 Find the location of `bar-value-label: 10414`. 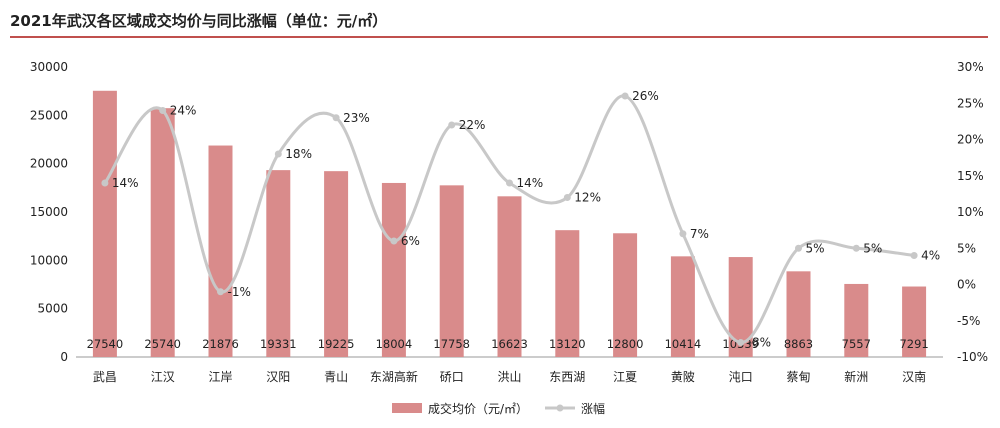

bar-value-label: 10414 is located at coordinates (683, 344).